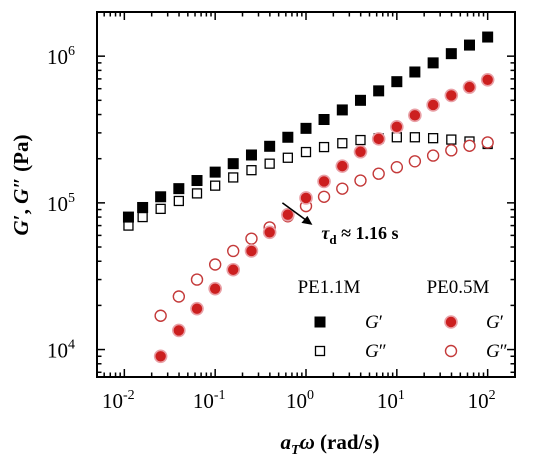  I want to click on legend-marker-pe11m-storage, so click(320, 322).